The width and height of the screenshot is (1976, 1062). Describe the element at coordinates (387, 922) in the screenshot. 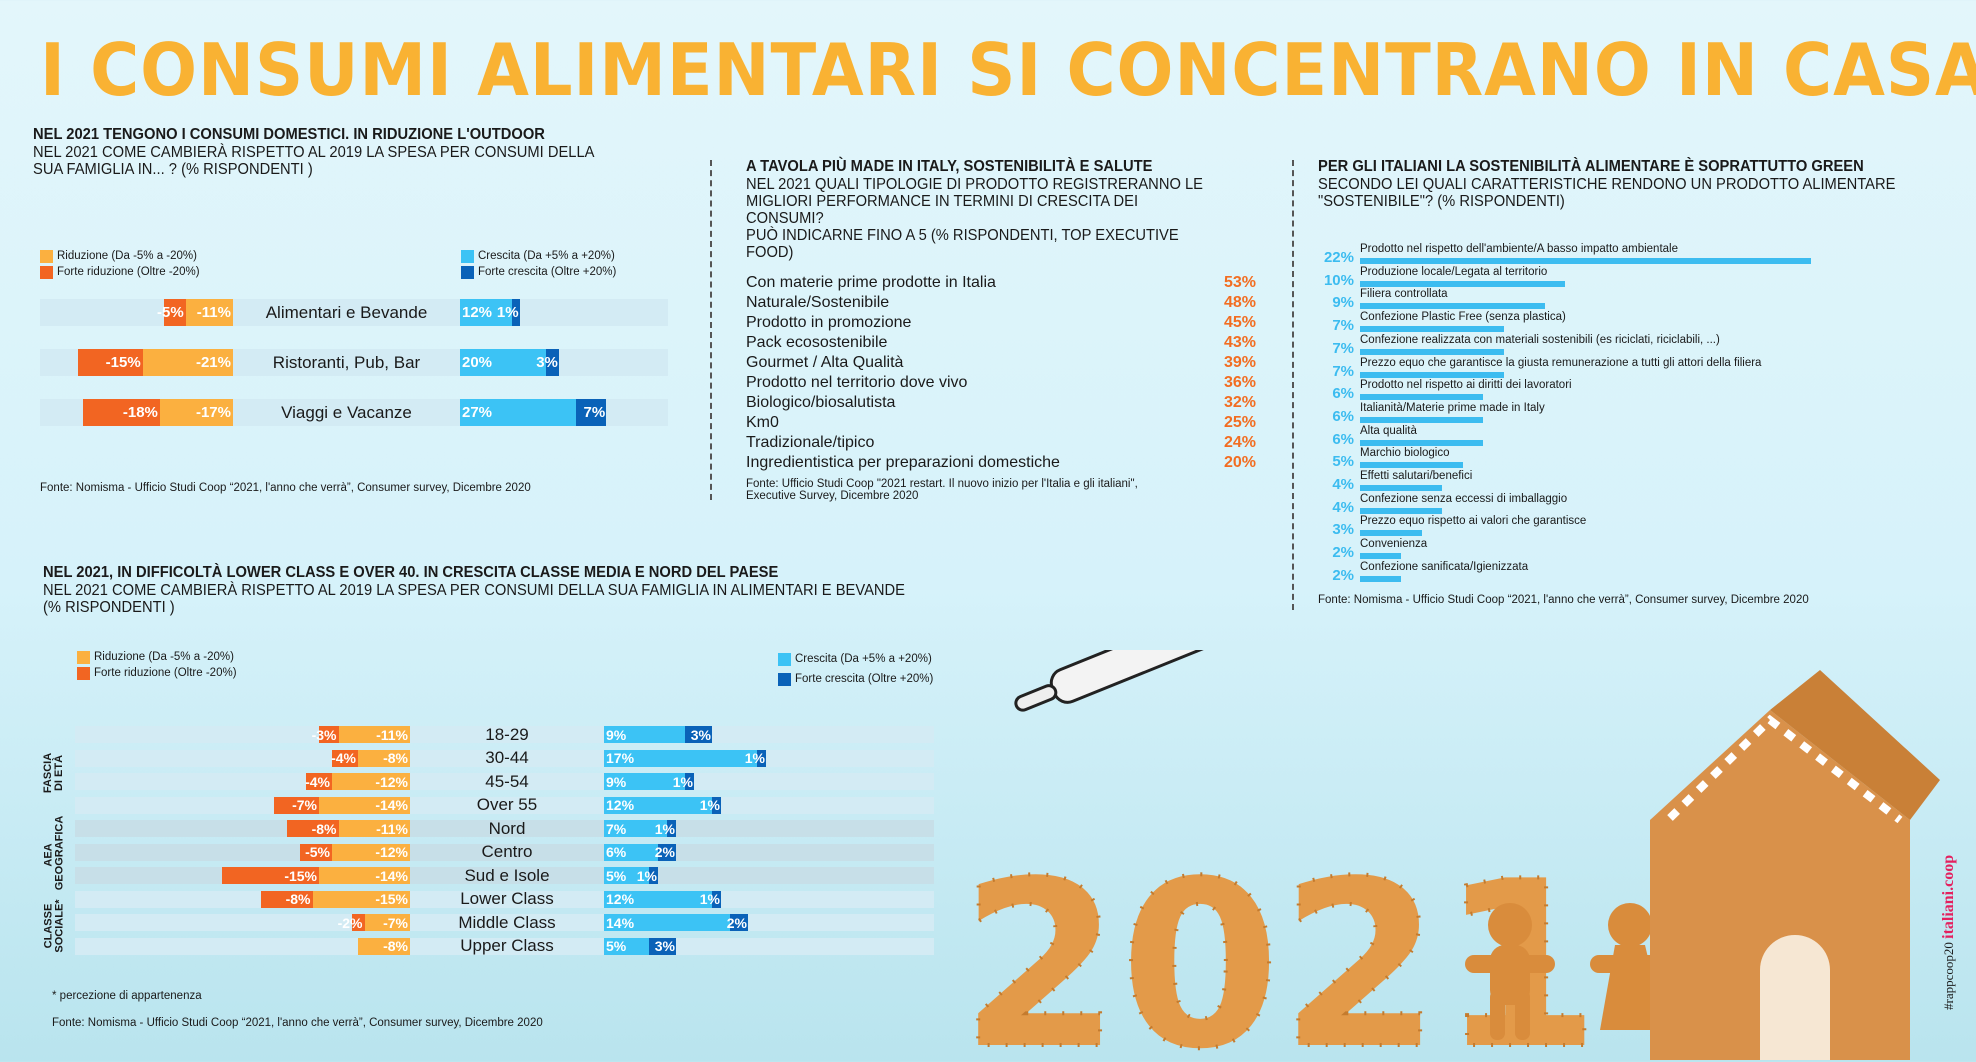

I see `bar-riduzione: -7%` at that location.